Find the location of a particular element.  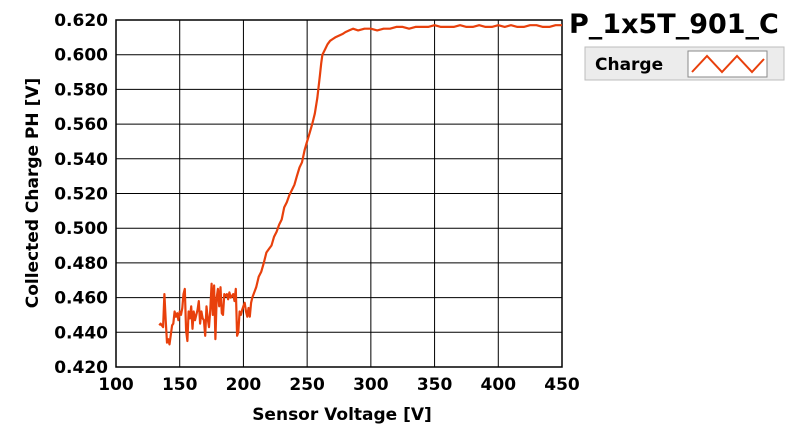

legend-line-sample is located at coordinates (728, 64).